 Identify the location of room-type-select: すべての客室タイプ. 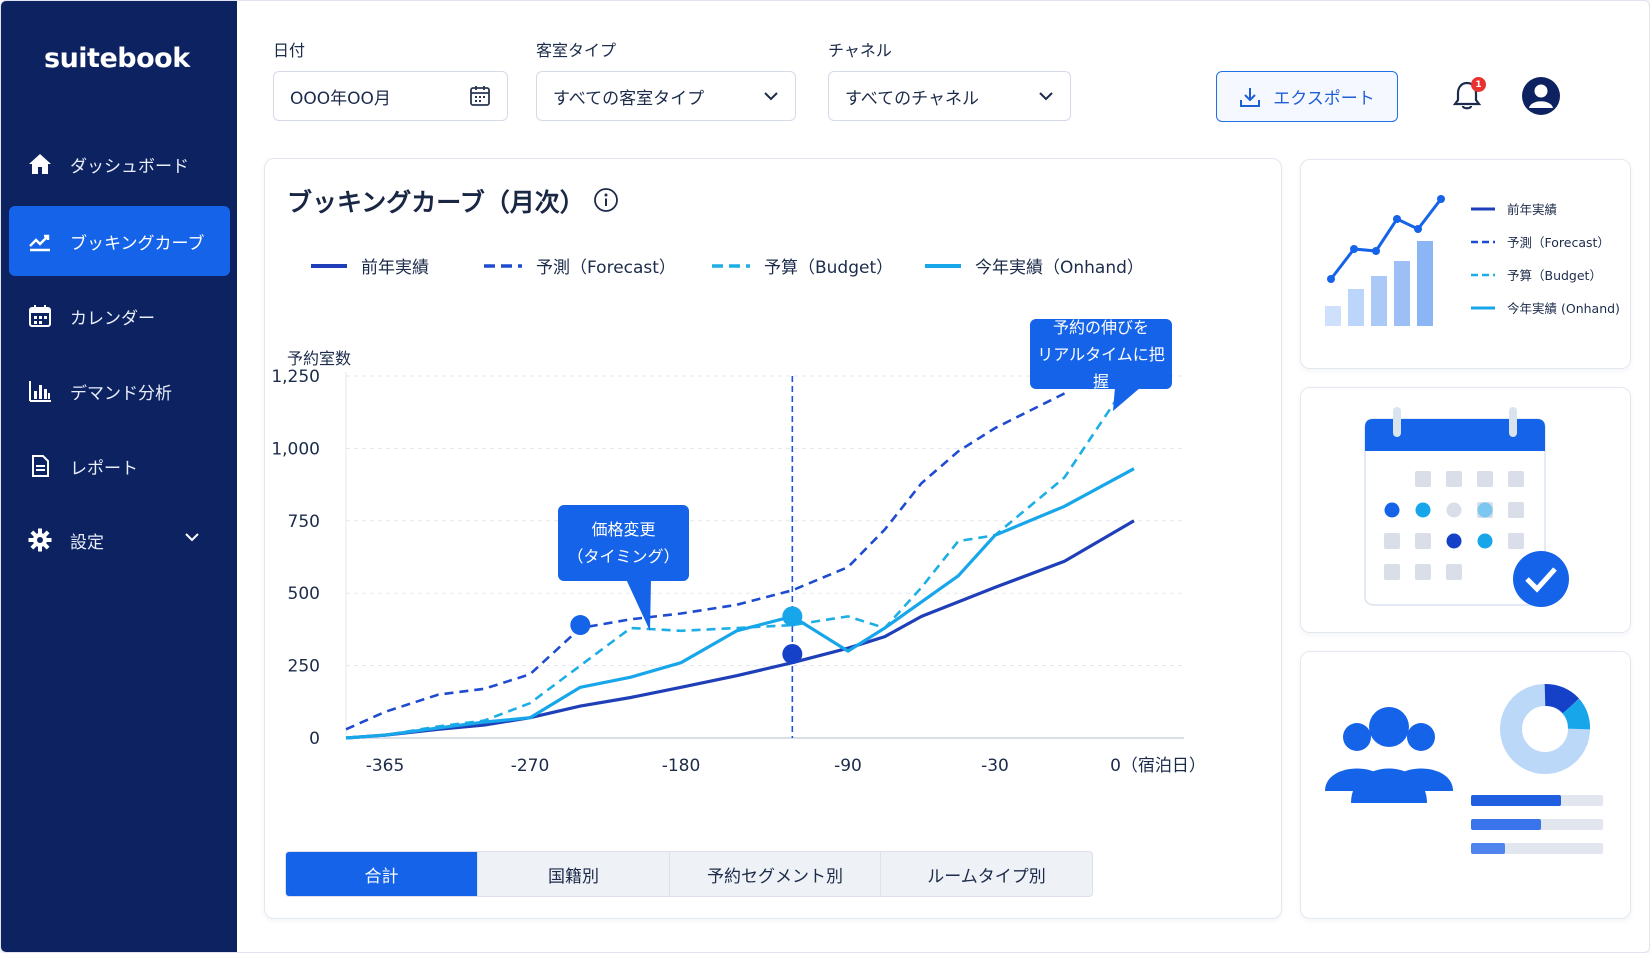
(666, 96).